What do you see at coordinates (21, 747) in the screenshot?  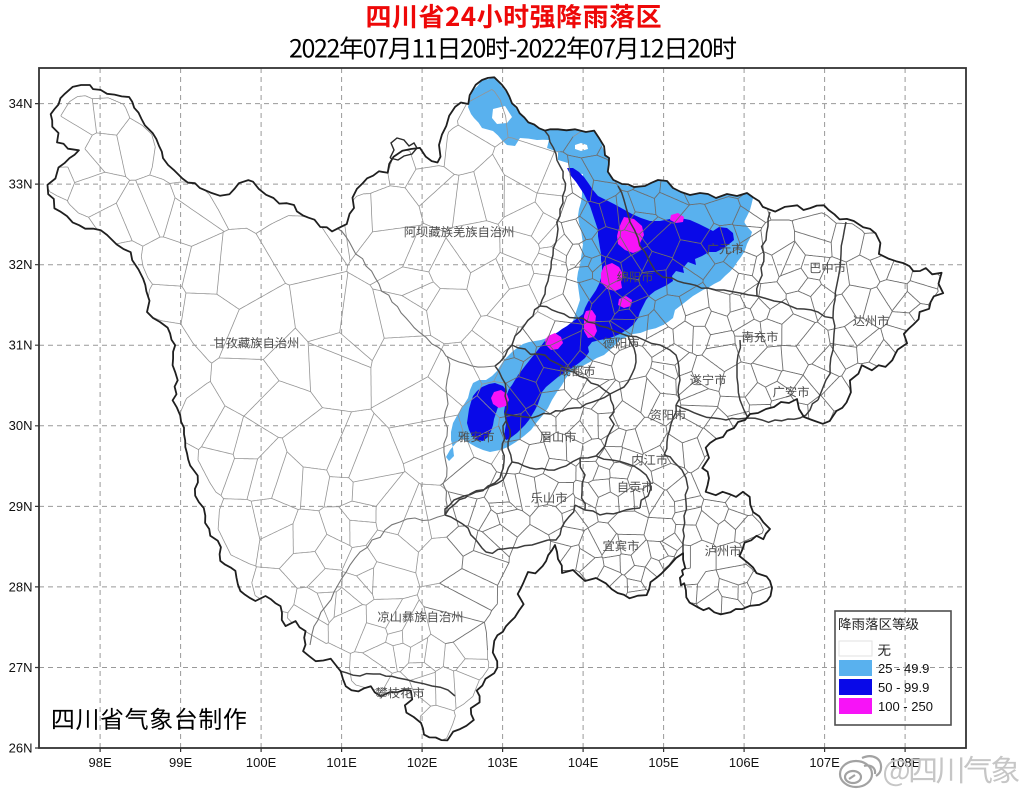 I see `svg-text: 26N` at bounding box center [21, 747].